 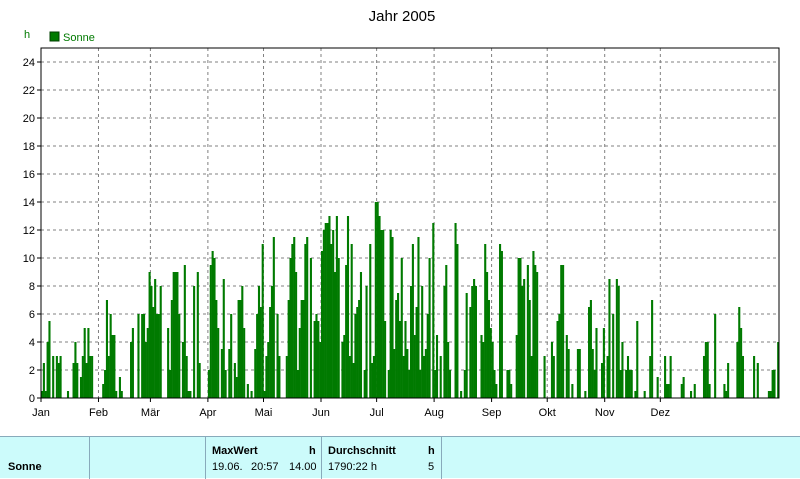 I want to click on y-tick-label: 0, so click(x=32, y=399).